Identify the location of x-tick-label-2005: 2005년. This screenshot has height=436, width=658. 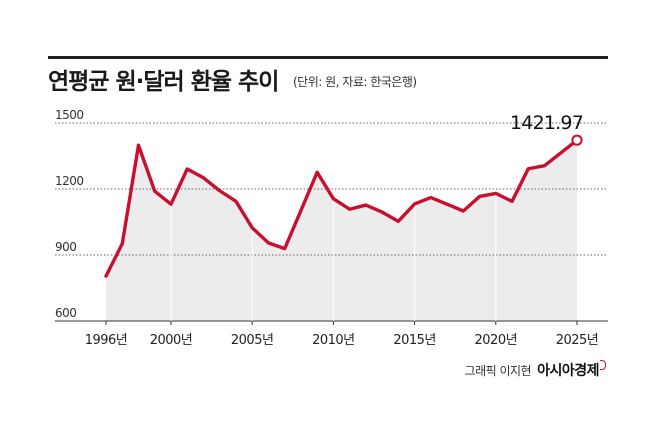
(252, 340).